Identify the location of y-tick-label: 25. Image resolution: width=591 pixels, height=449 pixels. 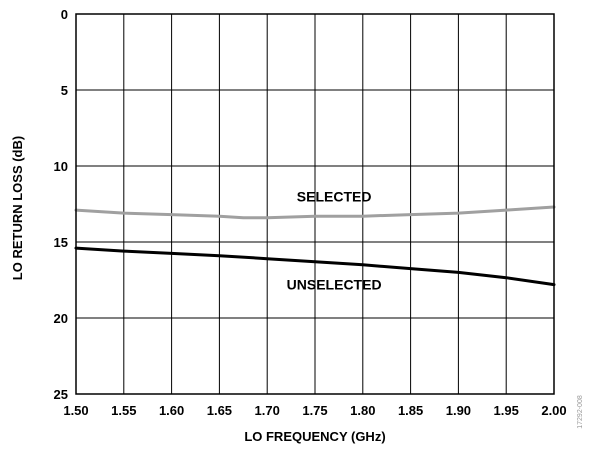
(61, 394).